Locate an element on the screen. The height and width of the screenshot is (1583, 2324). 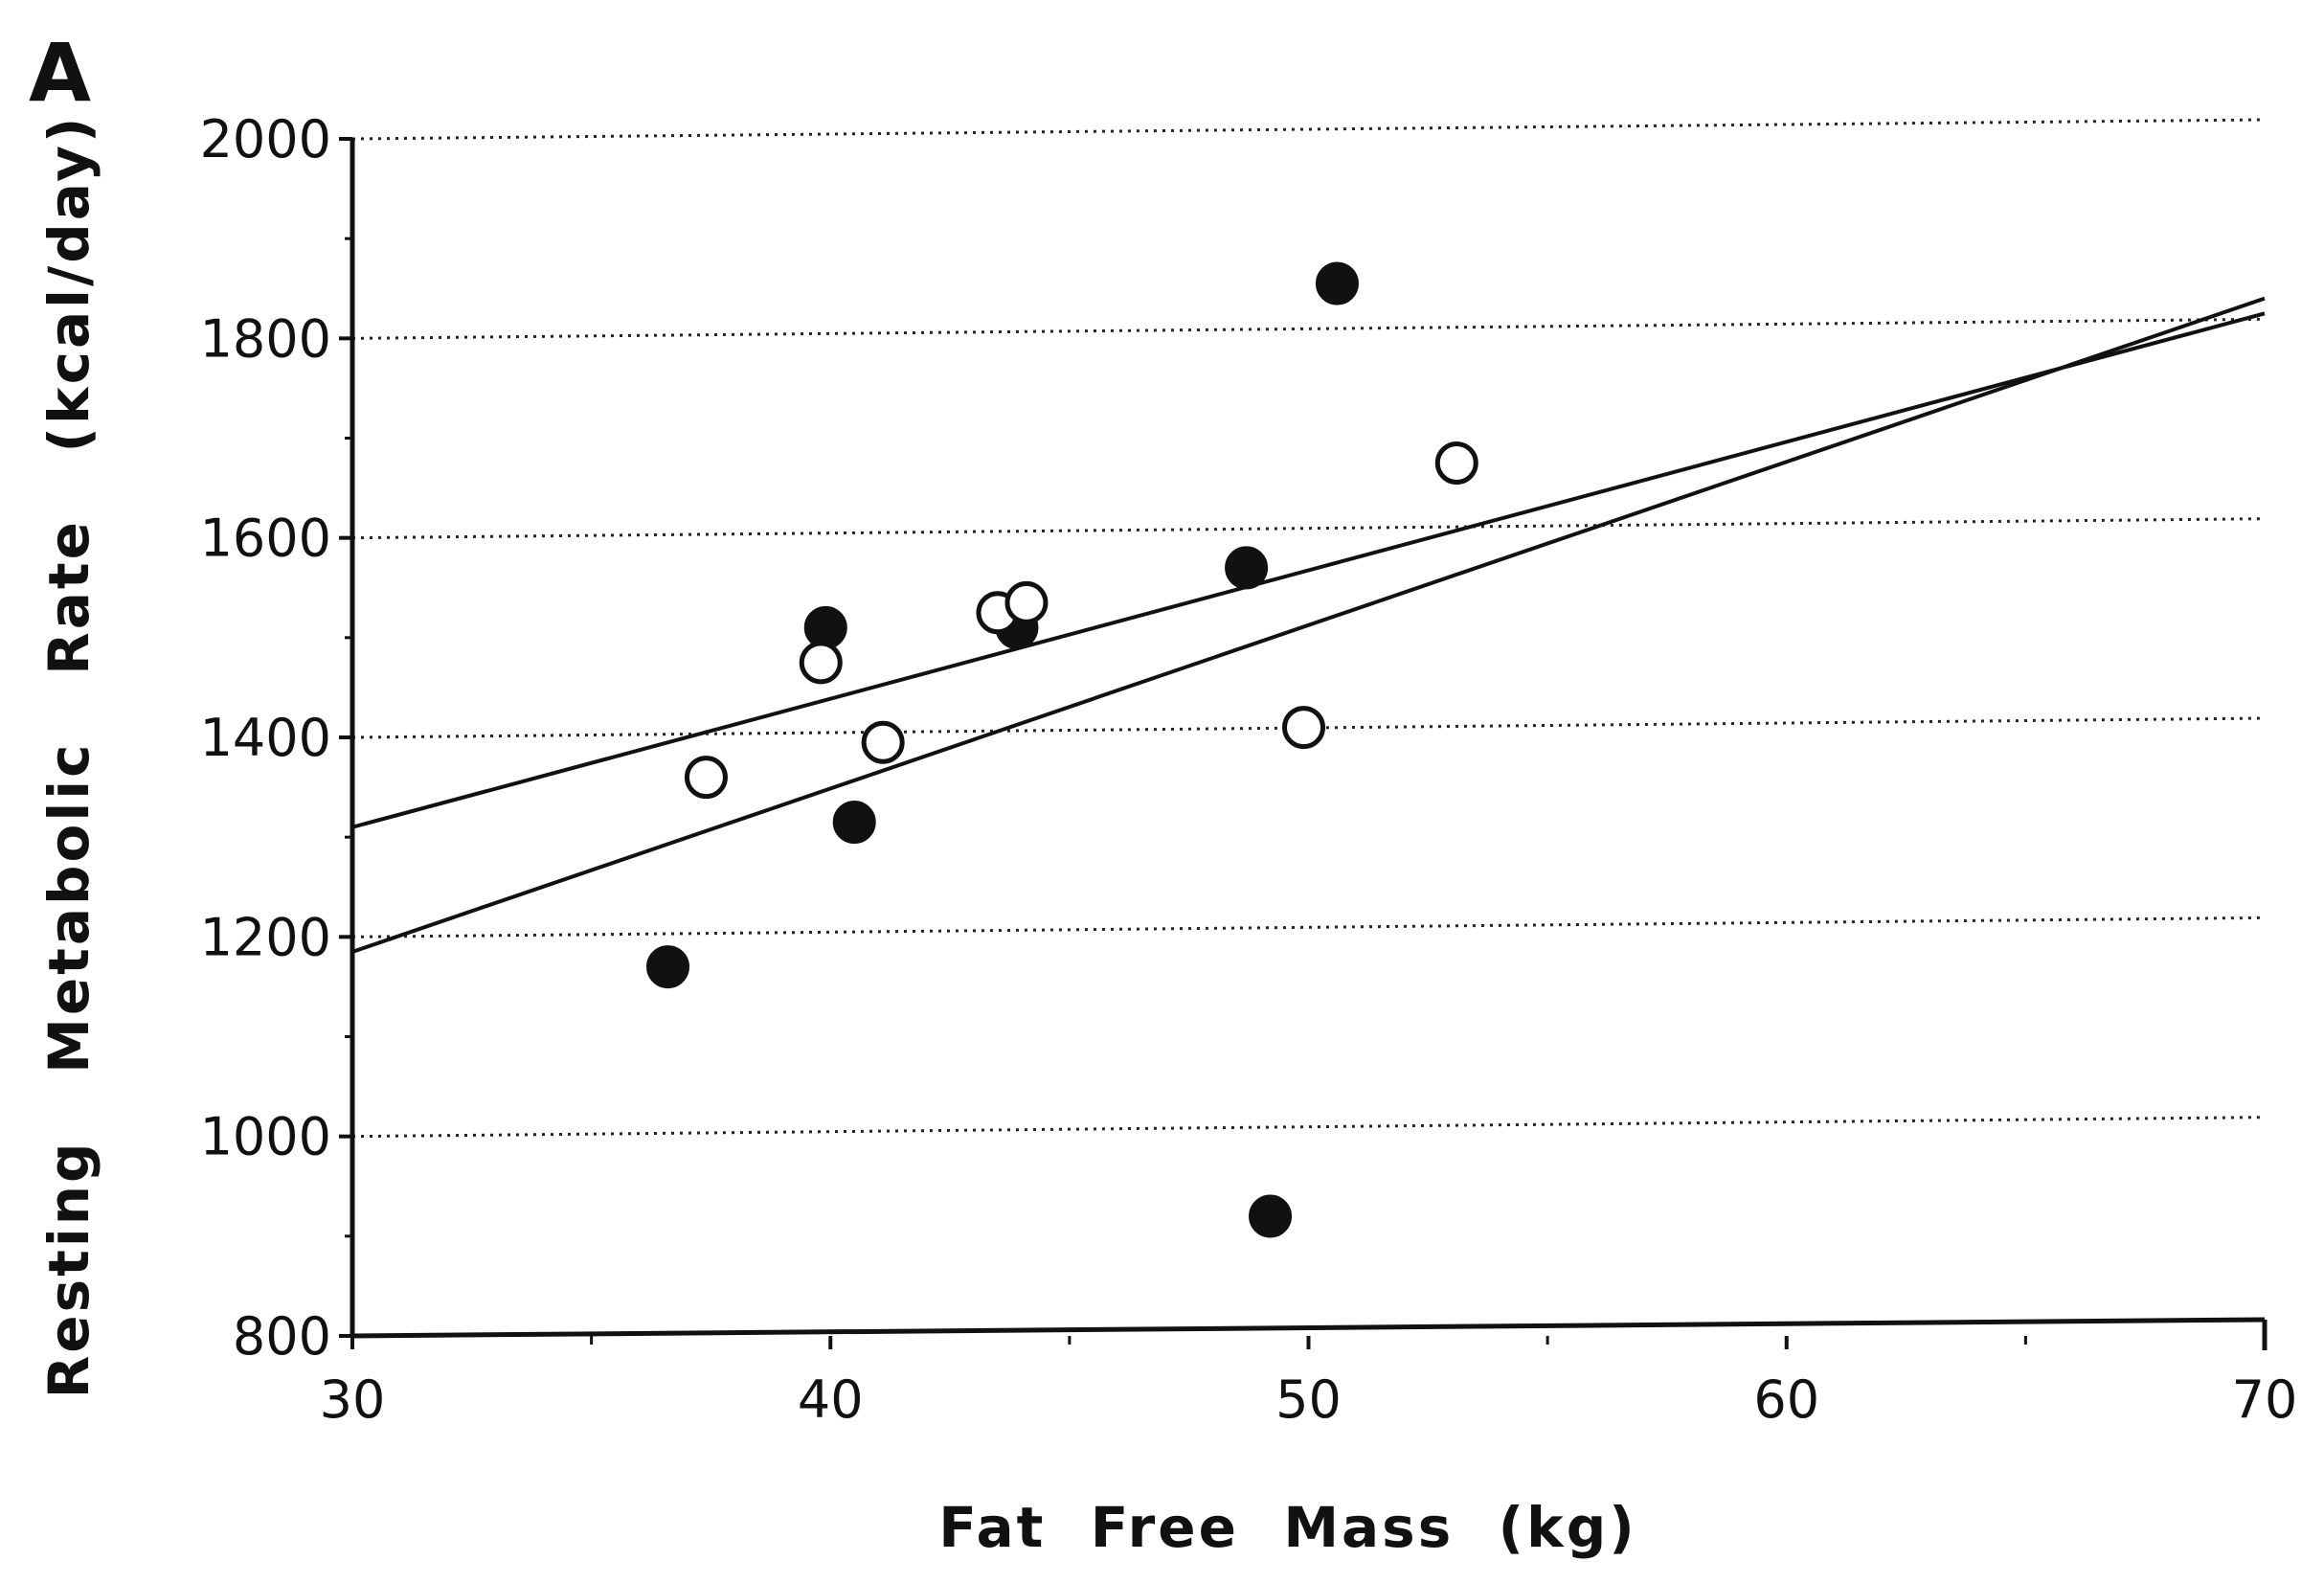
x-tick-label: 40 is located at coordinates (831, 1399).